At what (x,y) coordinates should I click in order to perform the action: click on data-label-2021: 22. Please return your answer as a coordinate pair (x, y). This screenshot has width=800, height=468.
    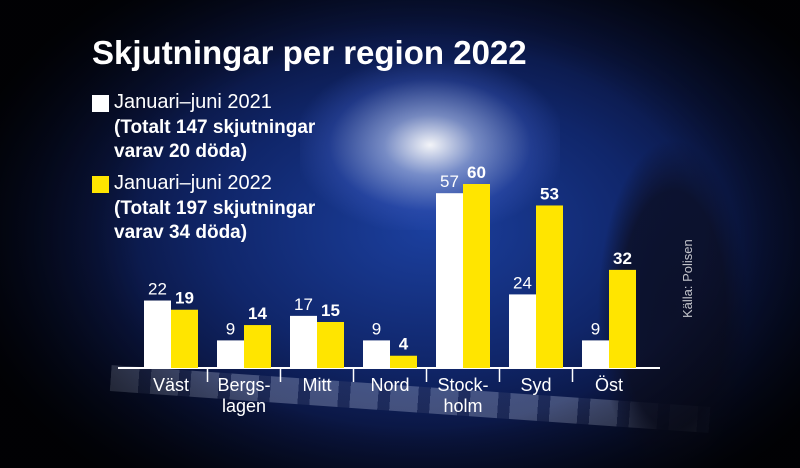
    Looking at the image, I should click on (157, 289).